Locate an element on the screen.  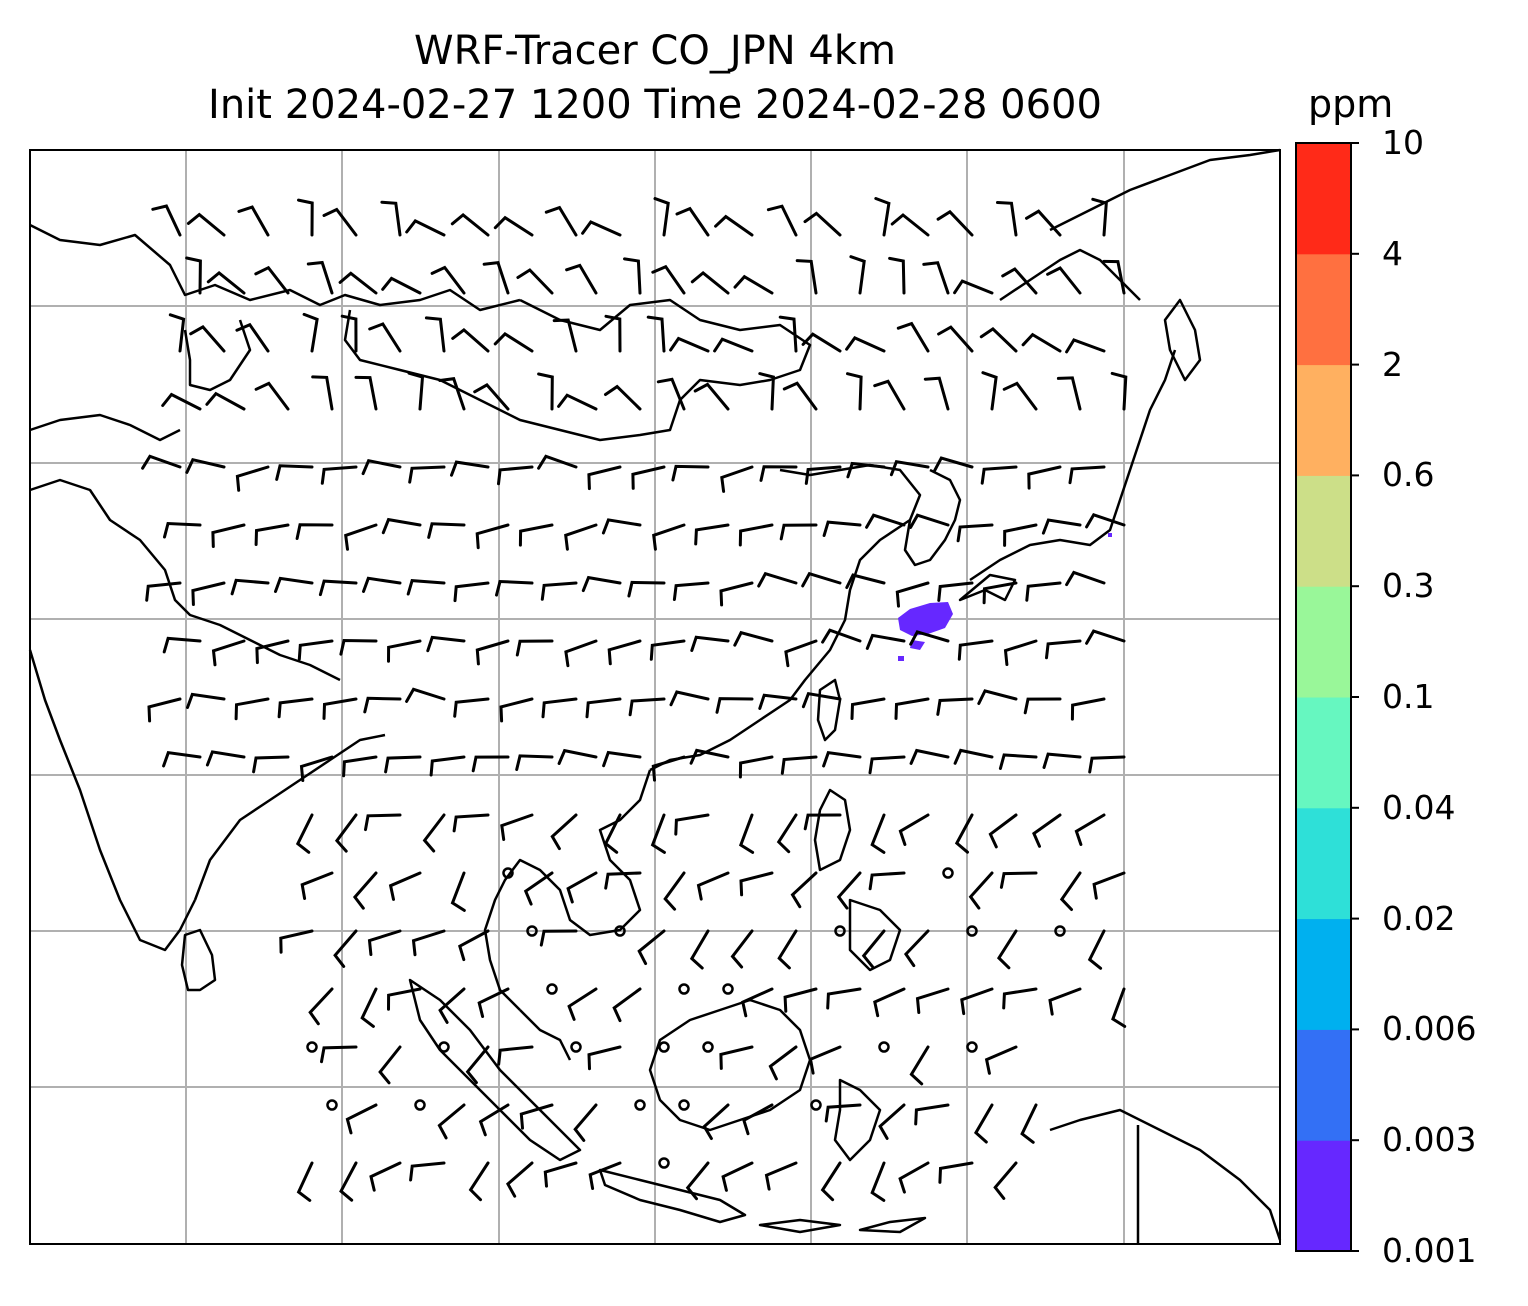
colorbar-tick-label: 0.001 is located at coordinates (1429, 1250).